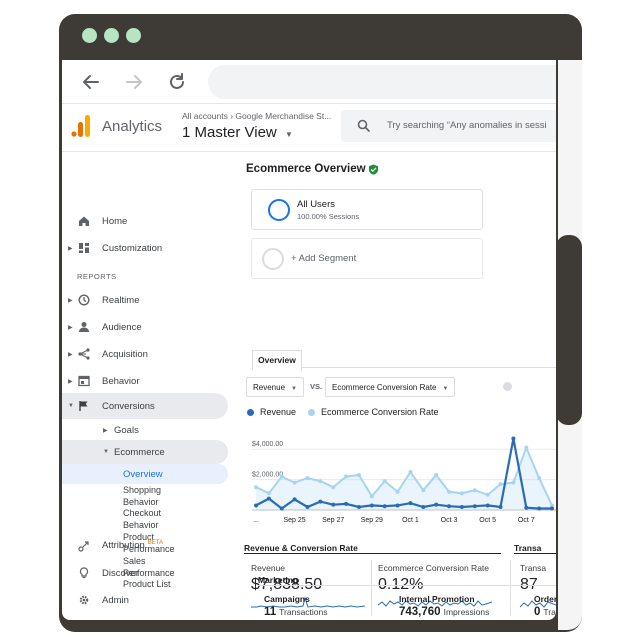  Describe the element at coordinates (146, 474) in the screenshot. I see `sidebar-item-overview: Overview` at that location.